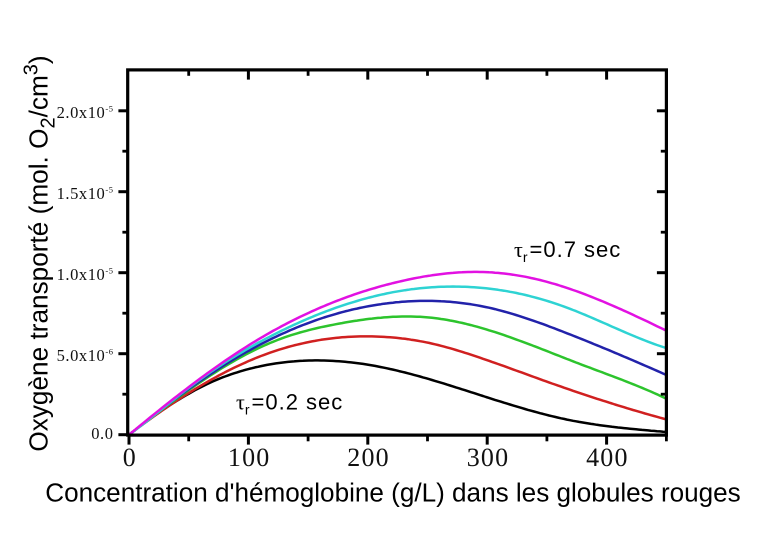 The height and width of the screenshot is (536, 768). I want to click on svg-text: 5.0x10⁻⁶, so click(85, 355).